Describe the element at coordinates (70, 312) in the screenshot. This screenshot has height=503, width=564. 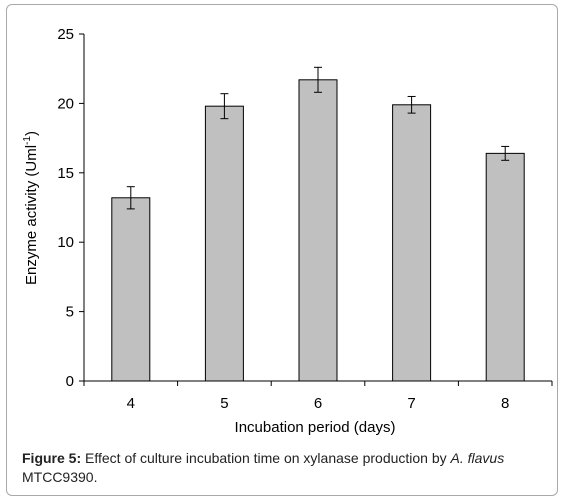
I see `y-tick-label: 5` at that location.